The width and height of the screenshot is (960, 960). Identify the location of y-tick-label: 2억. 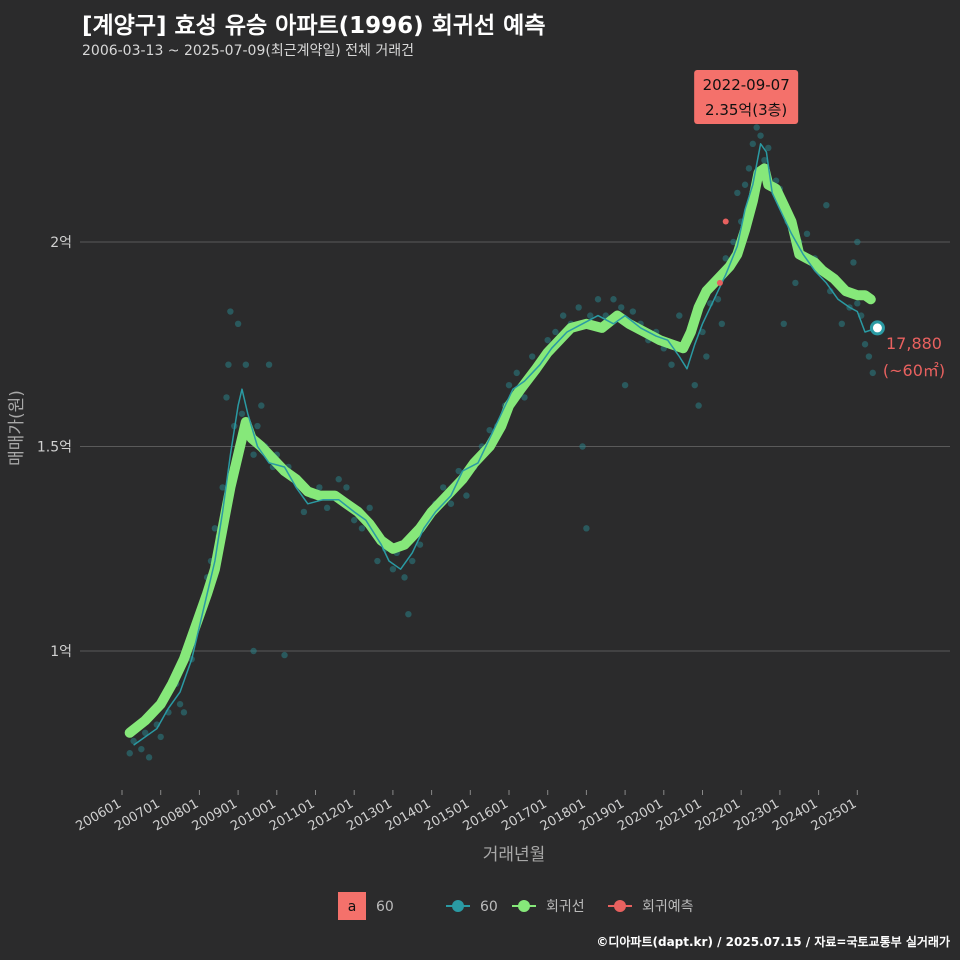
(61, 243).